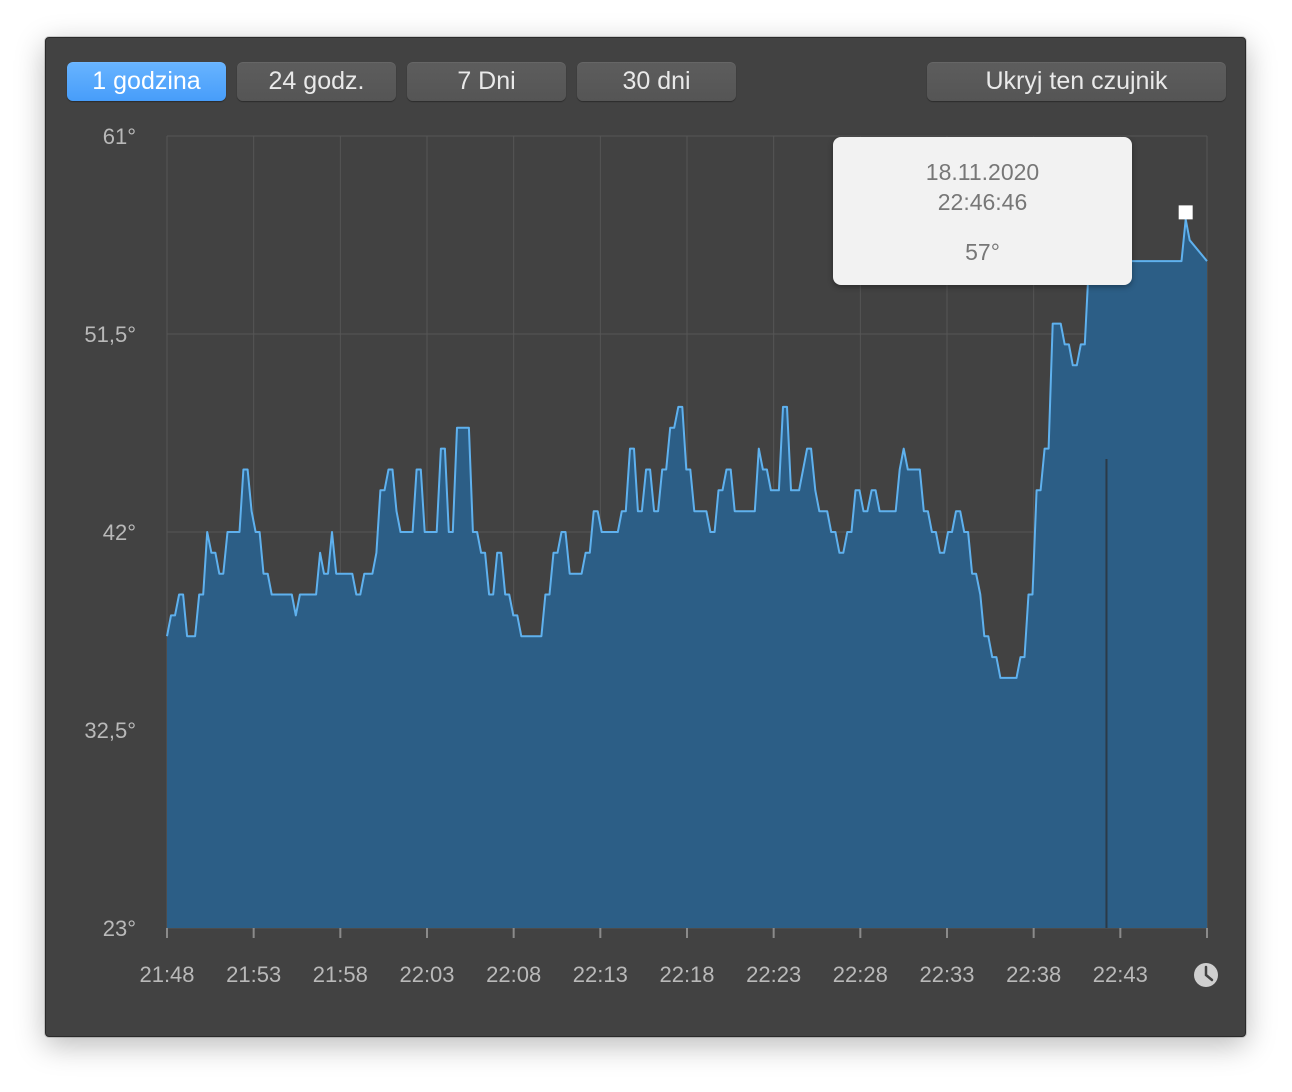  Describe the element at coordinates (1076, 81) in the screenshot. I see `hide-sensor-button: Ukryj ten czujnik` at that location.